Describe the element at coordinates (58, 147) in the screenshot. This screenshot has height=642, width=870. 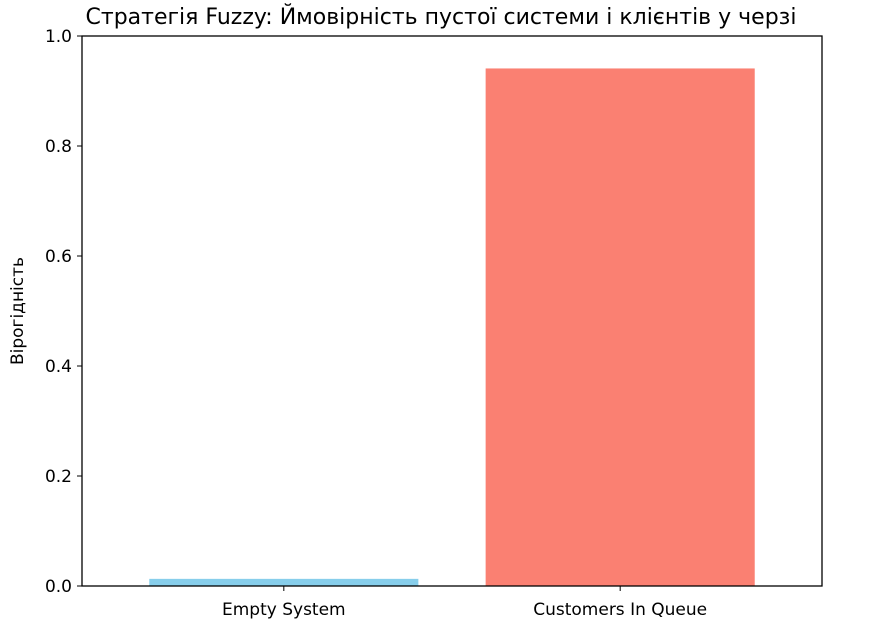
I see `y-tick-label: 0.8` at that location.